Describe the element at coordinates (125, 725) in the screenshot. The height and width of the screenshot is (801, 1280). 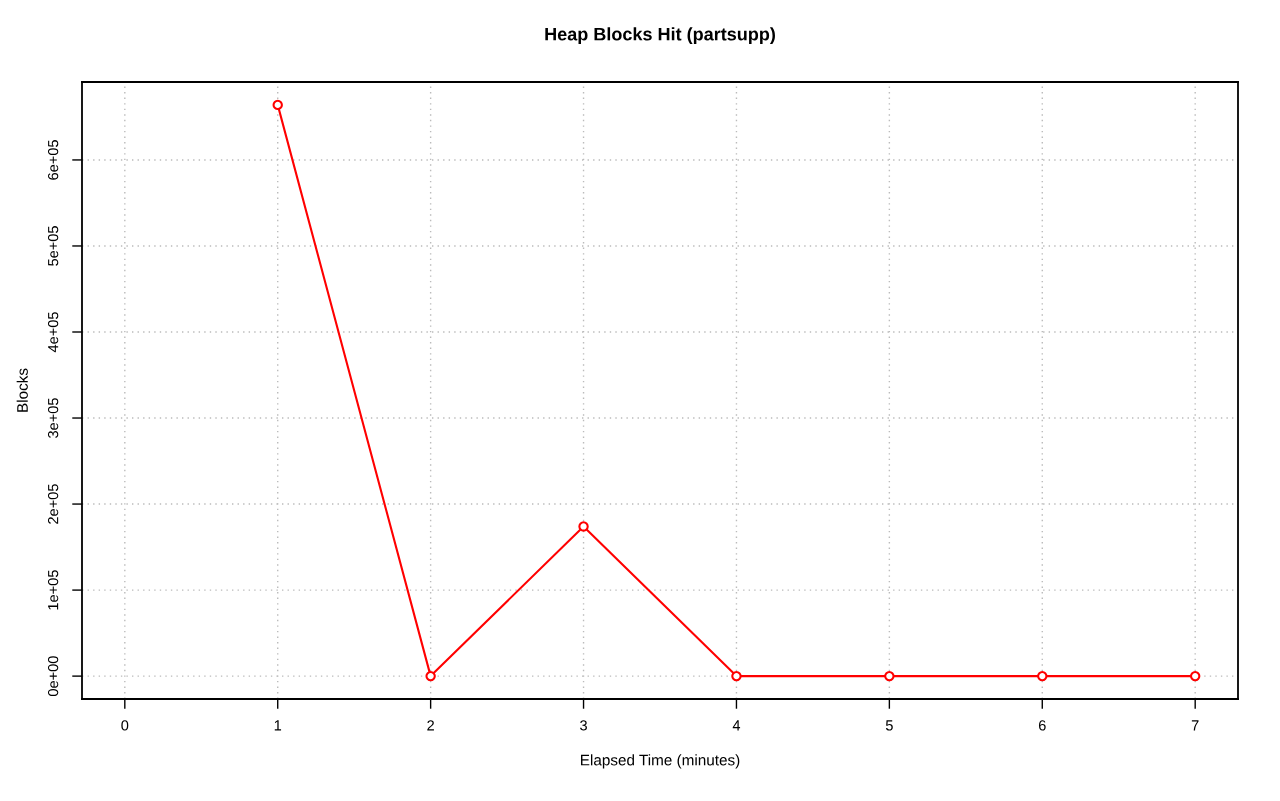
I see `x-tick-label: 0` at that location.